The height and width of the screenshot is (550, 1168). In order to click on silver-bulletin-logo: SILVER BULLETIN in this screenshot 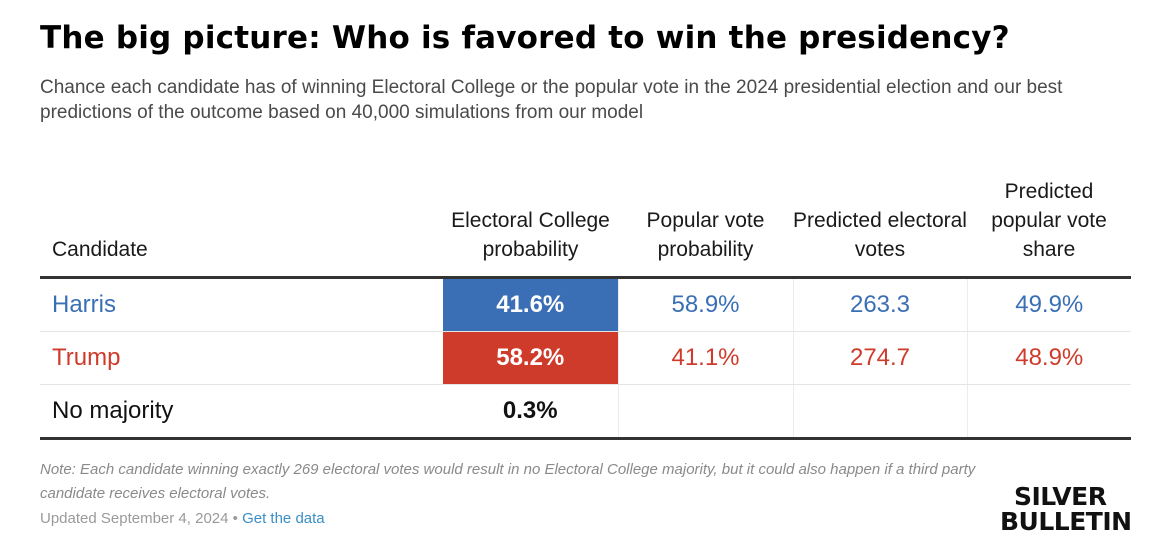, I will do `click(1066, 509)`.